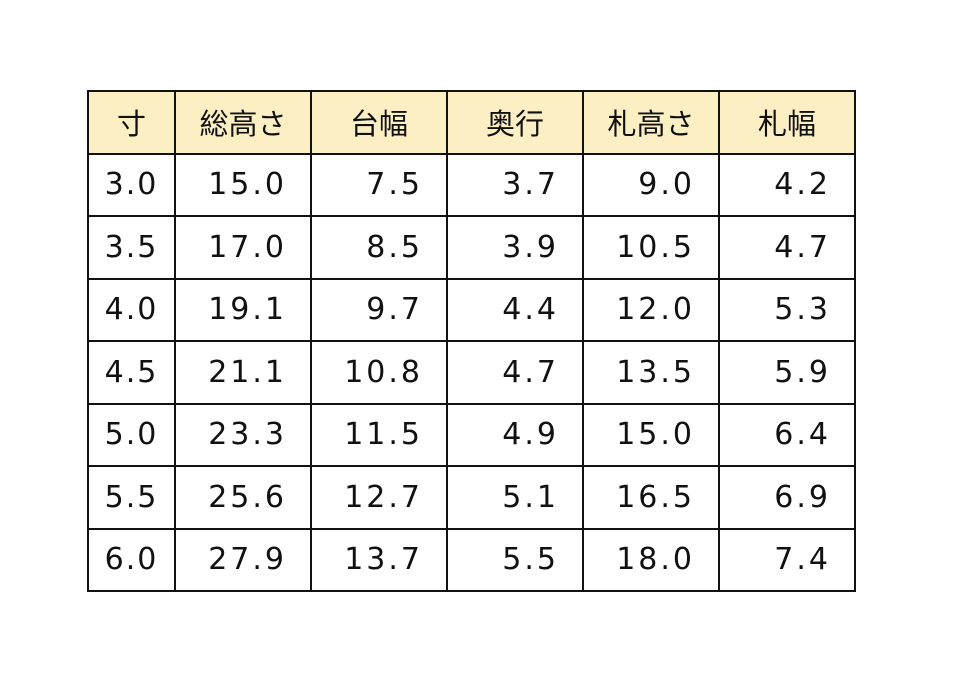  I want to click on header-row: 寸総高さ 台幅 奥行 札高さ 札幅, so click(471, 122).